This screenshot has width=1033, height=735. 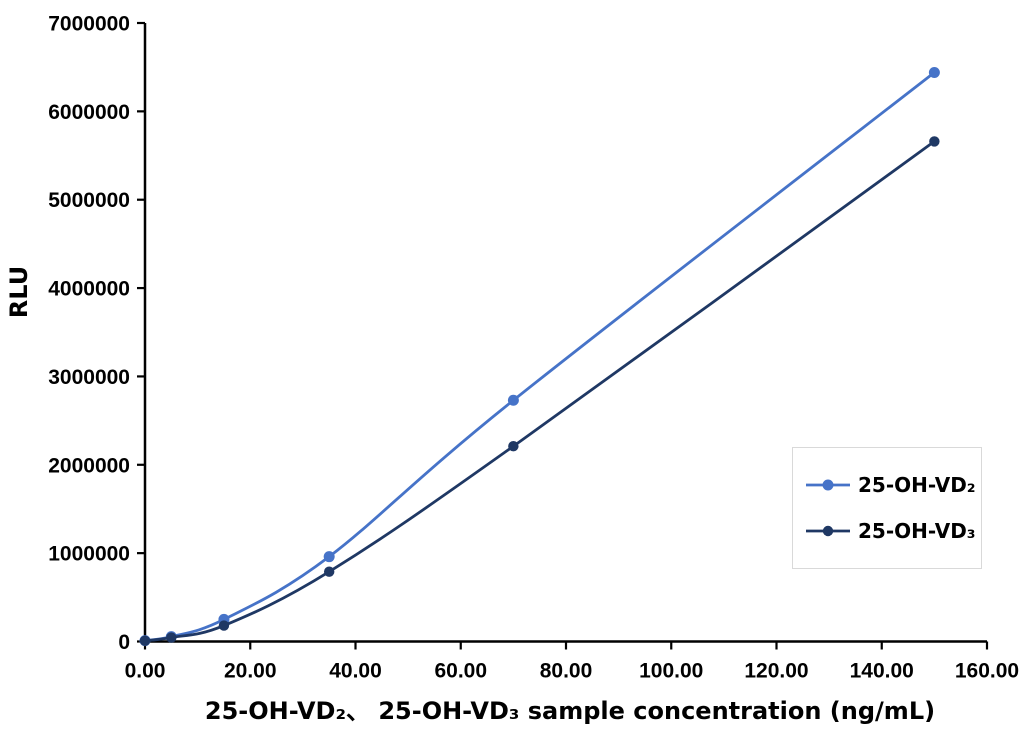 I want to click on y-tick-label: 1000000, so click(x=89, y=554).